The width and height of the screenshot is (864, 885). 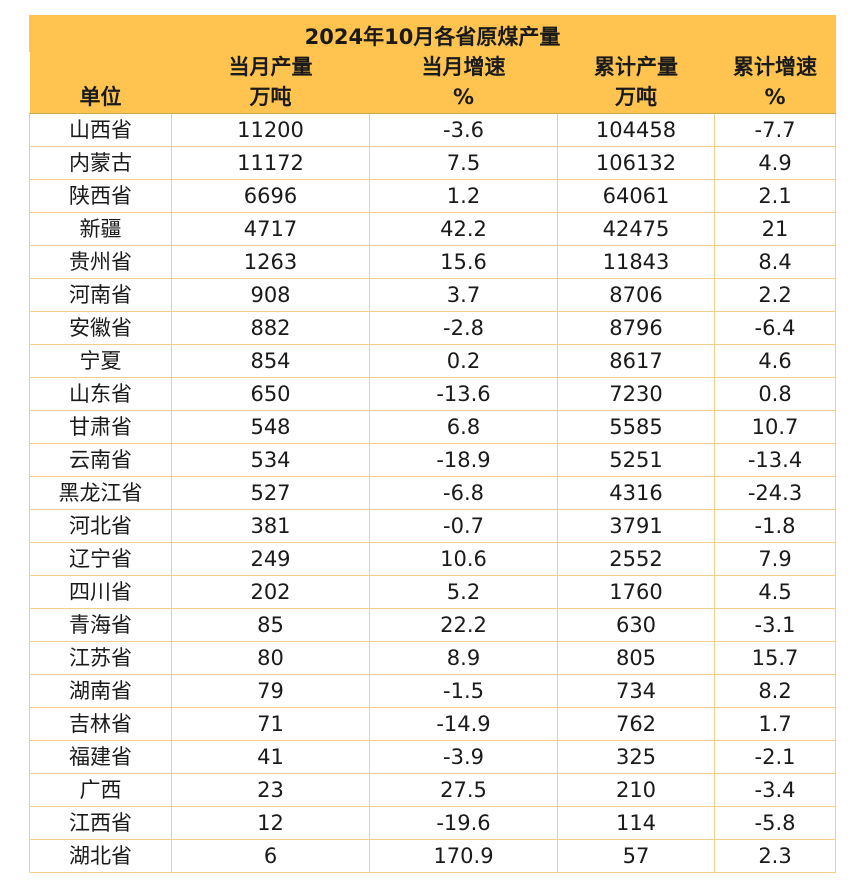 I want to click on month-growth-cell: 7.5, so click(x=463, y=163).